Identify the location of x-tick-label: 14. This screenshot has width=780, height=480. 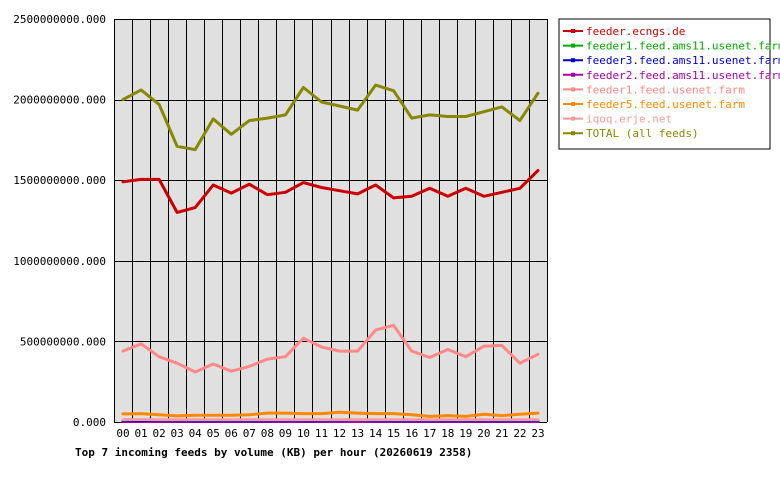
(376, 433).